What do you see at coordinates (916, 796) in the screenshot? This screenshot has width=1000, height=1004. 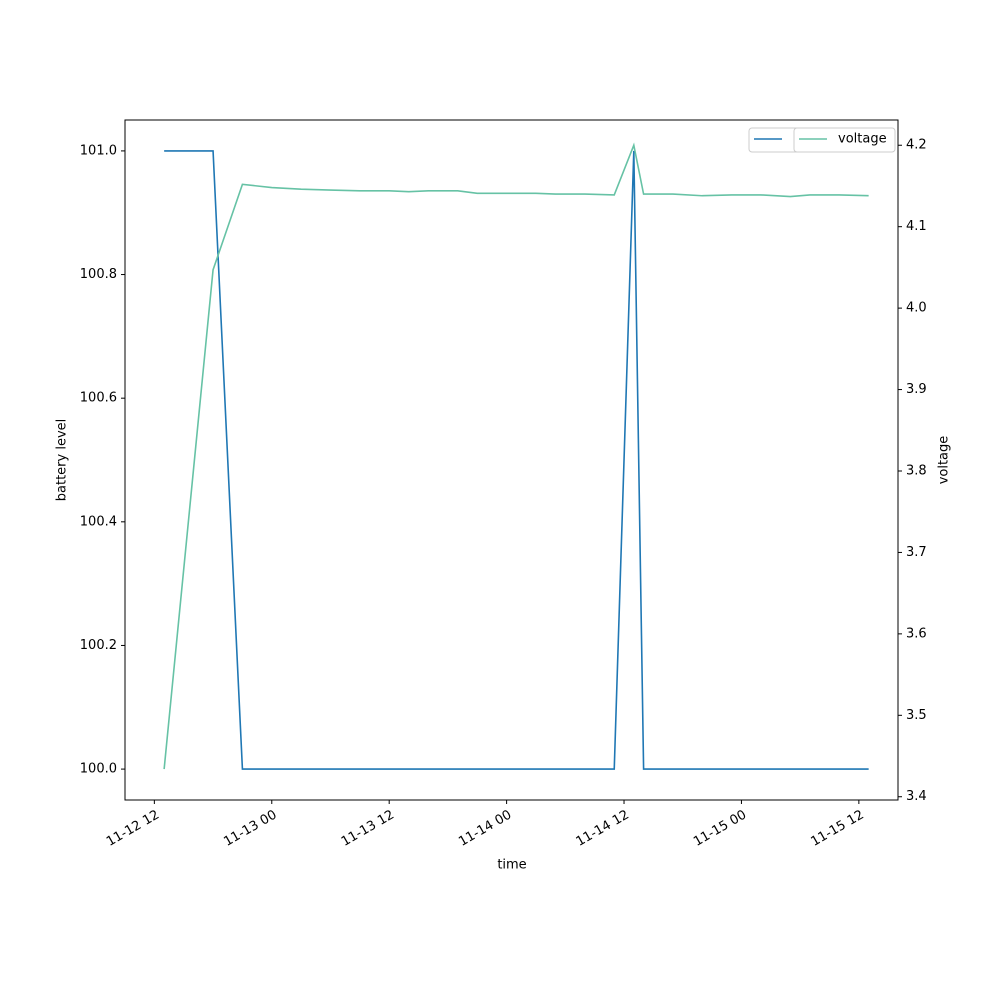 I see `y2-tick-label: 3.4` at bounding box center [916, 796].